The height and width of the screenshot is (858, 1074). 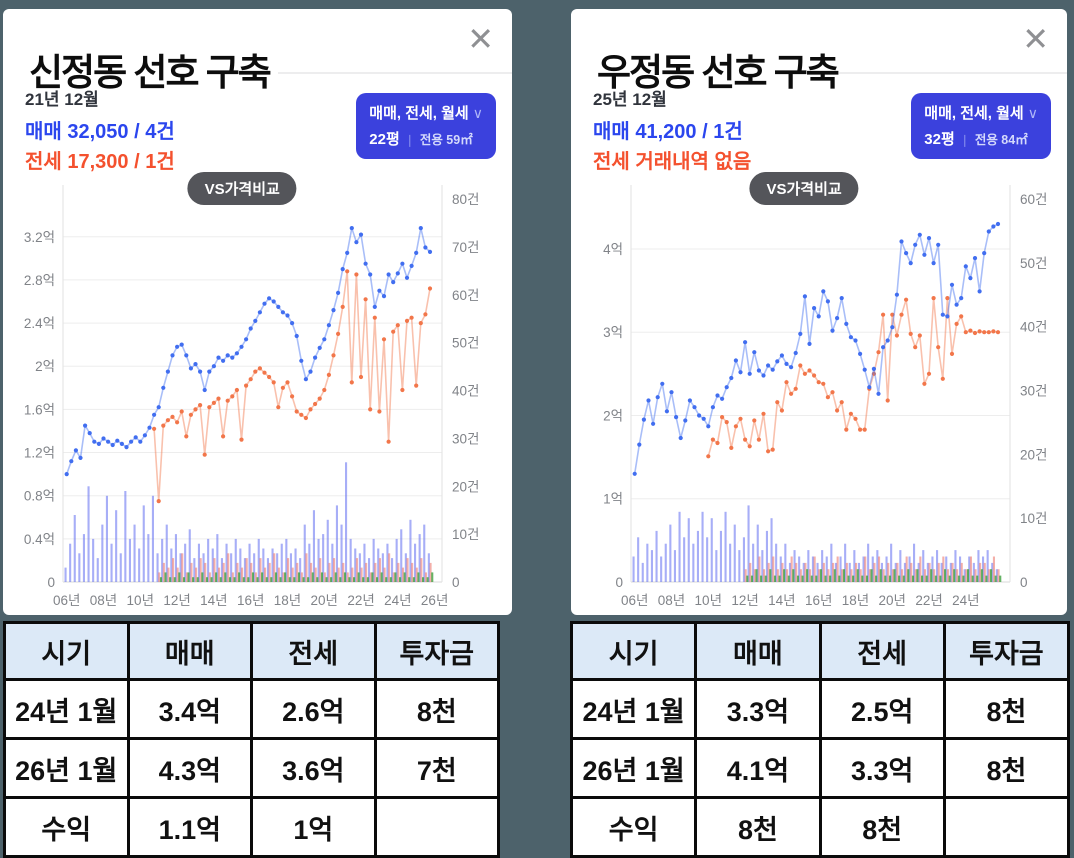 I want to click on pyeong-label: 32평, so click(x=939, y=139).